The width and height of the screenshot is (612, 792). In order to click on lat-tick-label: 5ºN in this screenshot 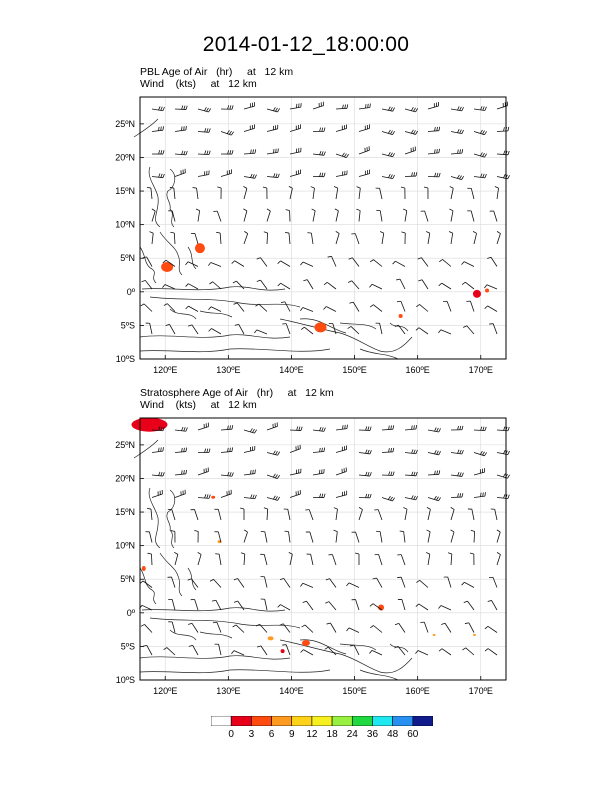, I will do `click(127, 579)`.